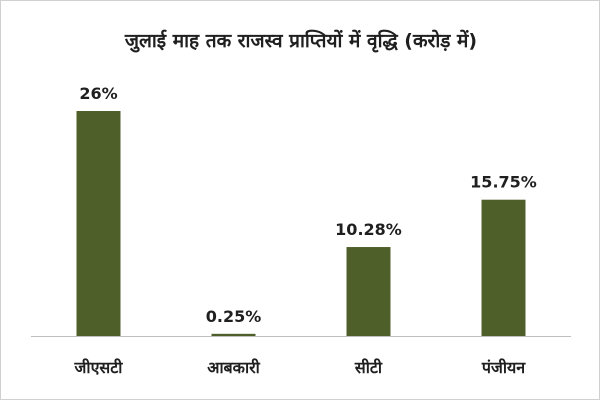 This screenshot has width=600, height=401. Describe the element at coordinates (368, 367) in the screenshot. I see `category-label-2: सीटी` at that location.